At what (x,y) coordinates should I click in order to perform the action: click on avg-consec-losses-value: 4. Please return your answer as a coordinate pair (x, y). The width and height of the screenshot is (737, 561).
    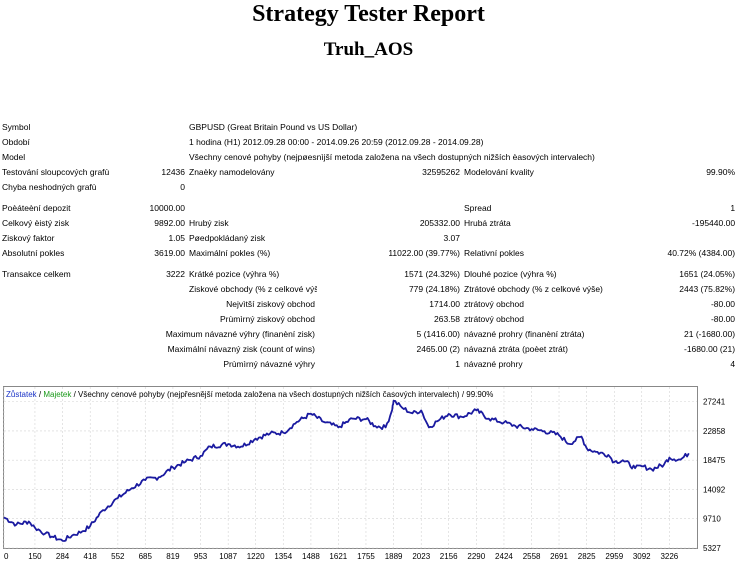
    Looking at the image, I should click on (733, 364).